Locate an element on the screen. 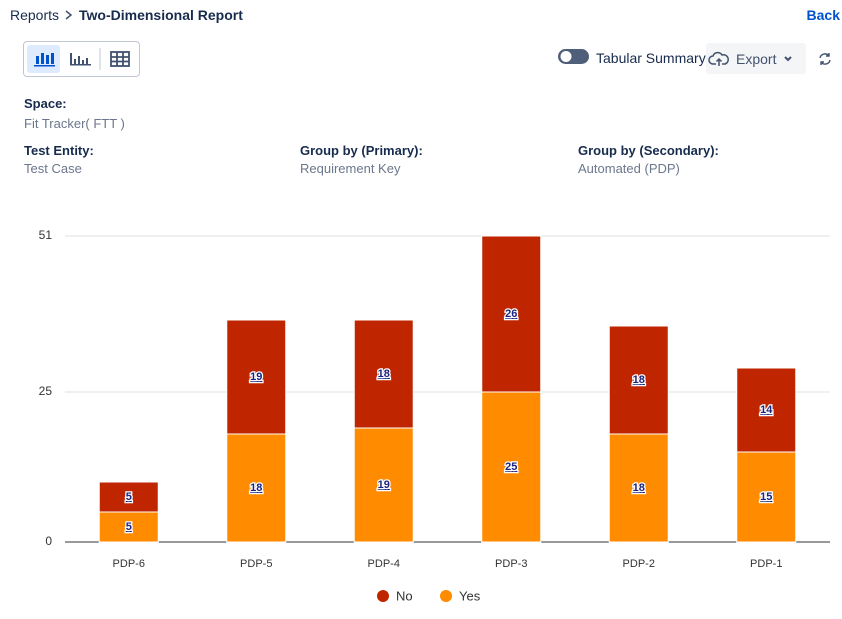 The height and width of the screenshot is (619, 842). legend-label: No is located at coordinates (404, 595).